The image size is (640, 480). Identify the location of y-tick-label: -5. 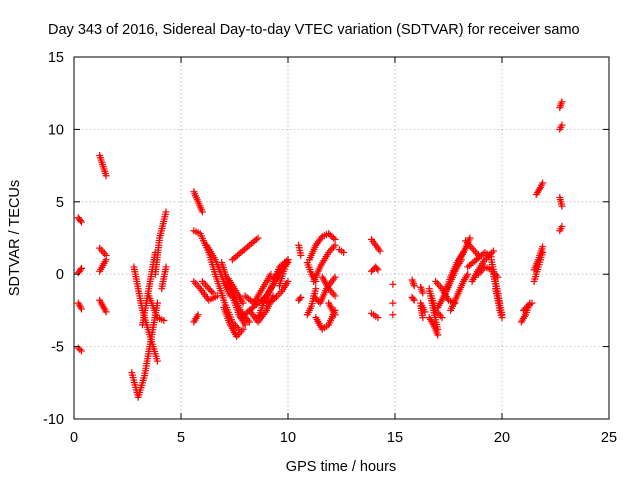
(57, 348).